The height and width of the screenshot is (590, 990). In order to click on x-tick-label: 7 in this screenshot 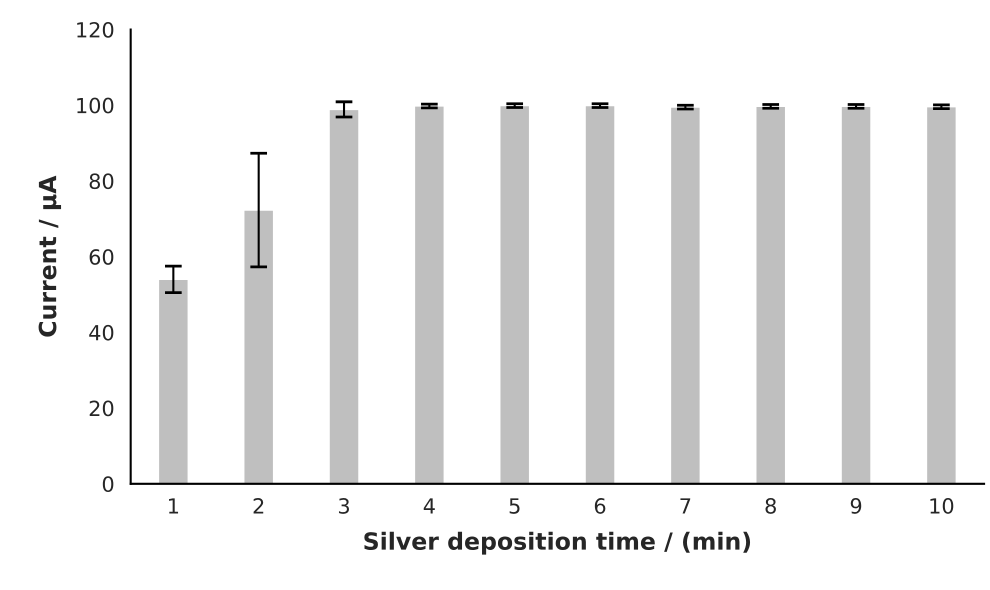, I will do `click(685, 506)`.